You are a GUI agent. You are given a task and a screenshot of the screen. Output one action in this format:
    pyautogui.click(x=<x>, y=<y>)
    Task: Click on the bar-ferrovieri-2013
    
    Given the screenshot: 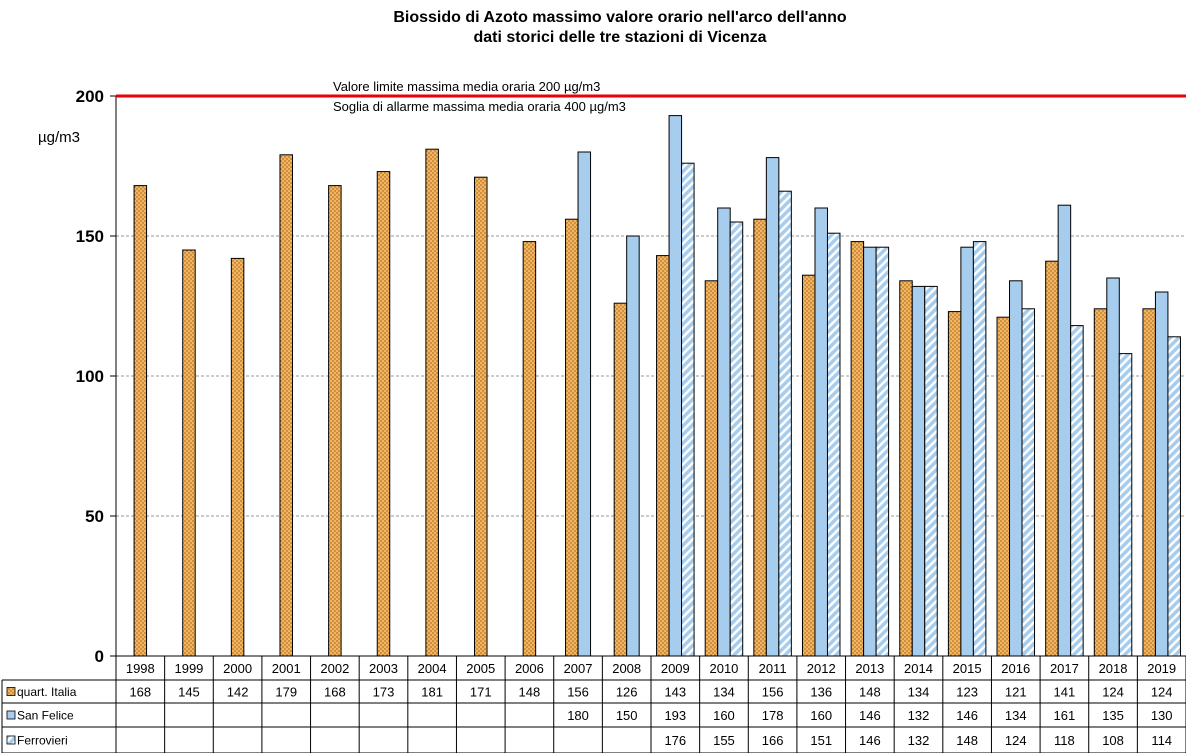 What is the action you would take?
    pyautogui.click(x=882, y=451)
    